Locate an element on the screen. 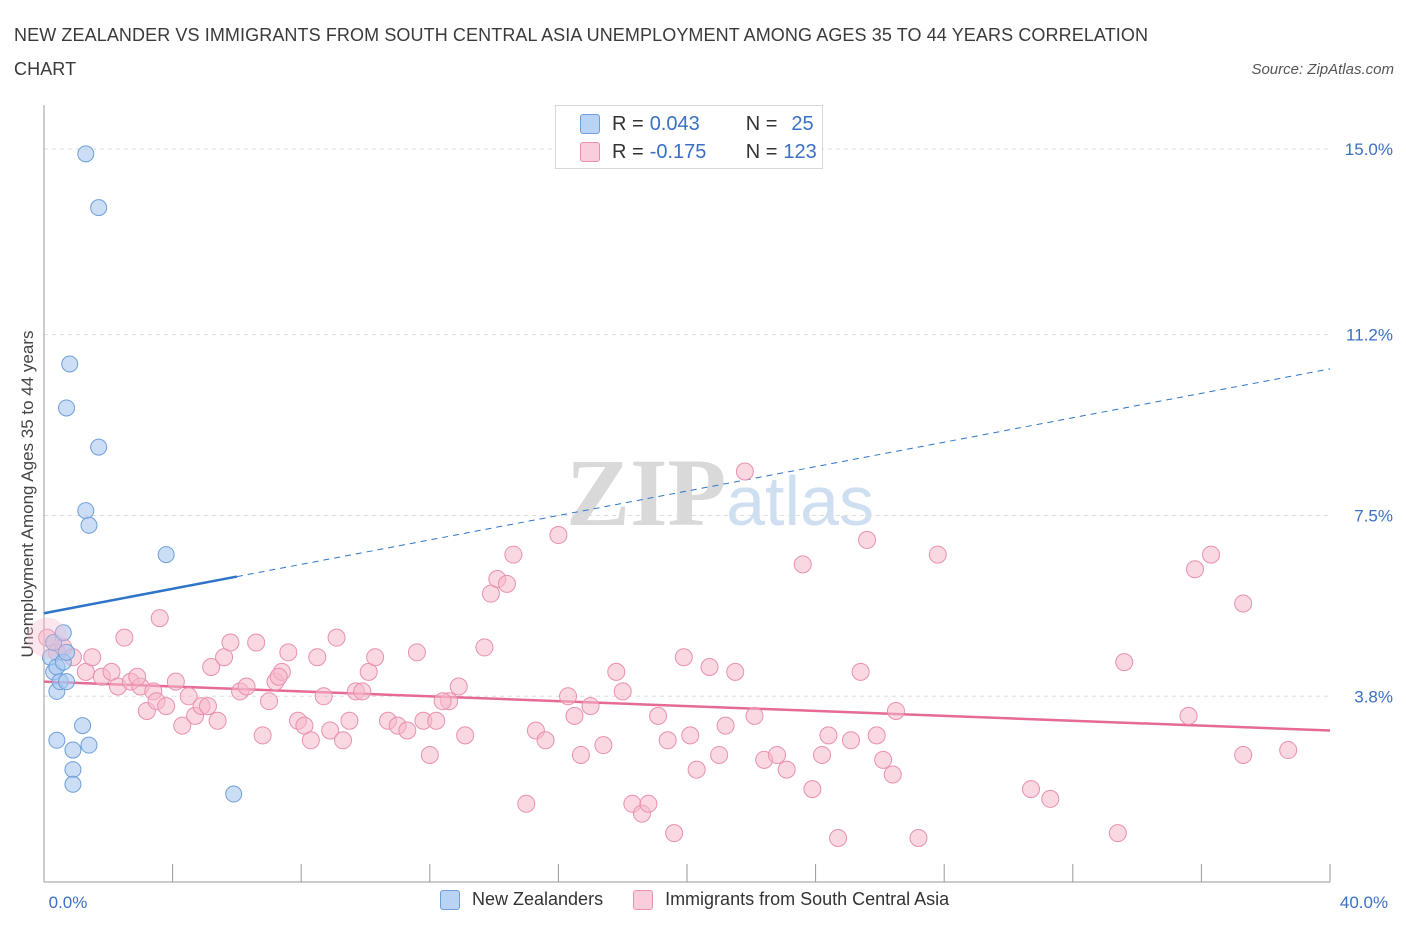  legend-n-label: N = is located at coordinates (761, 151).